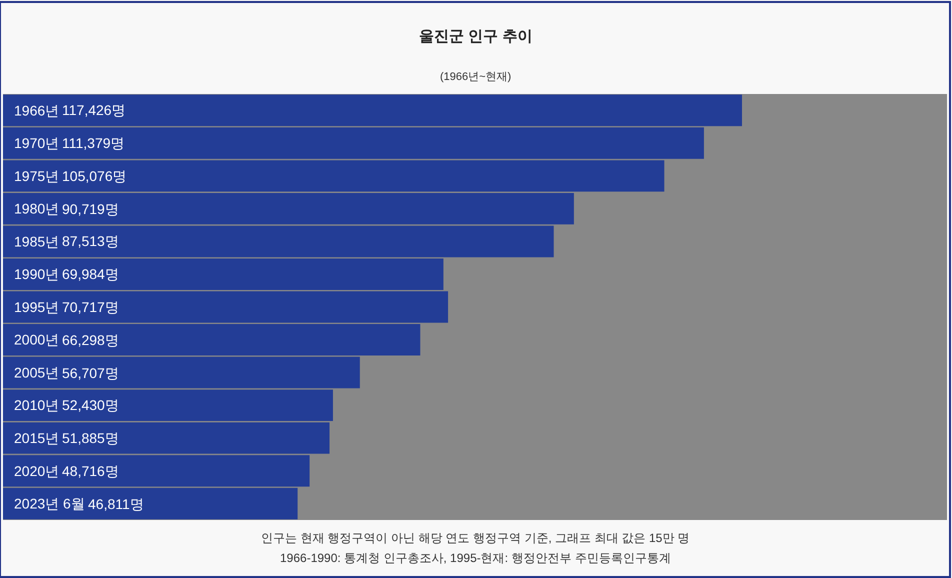 The image size is (952, 578). I want to click on chart-title: 울진군 인구 추이, so click(475, 36).